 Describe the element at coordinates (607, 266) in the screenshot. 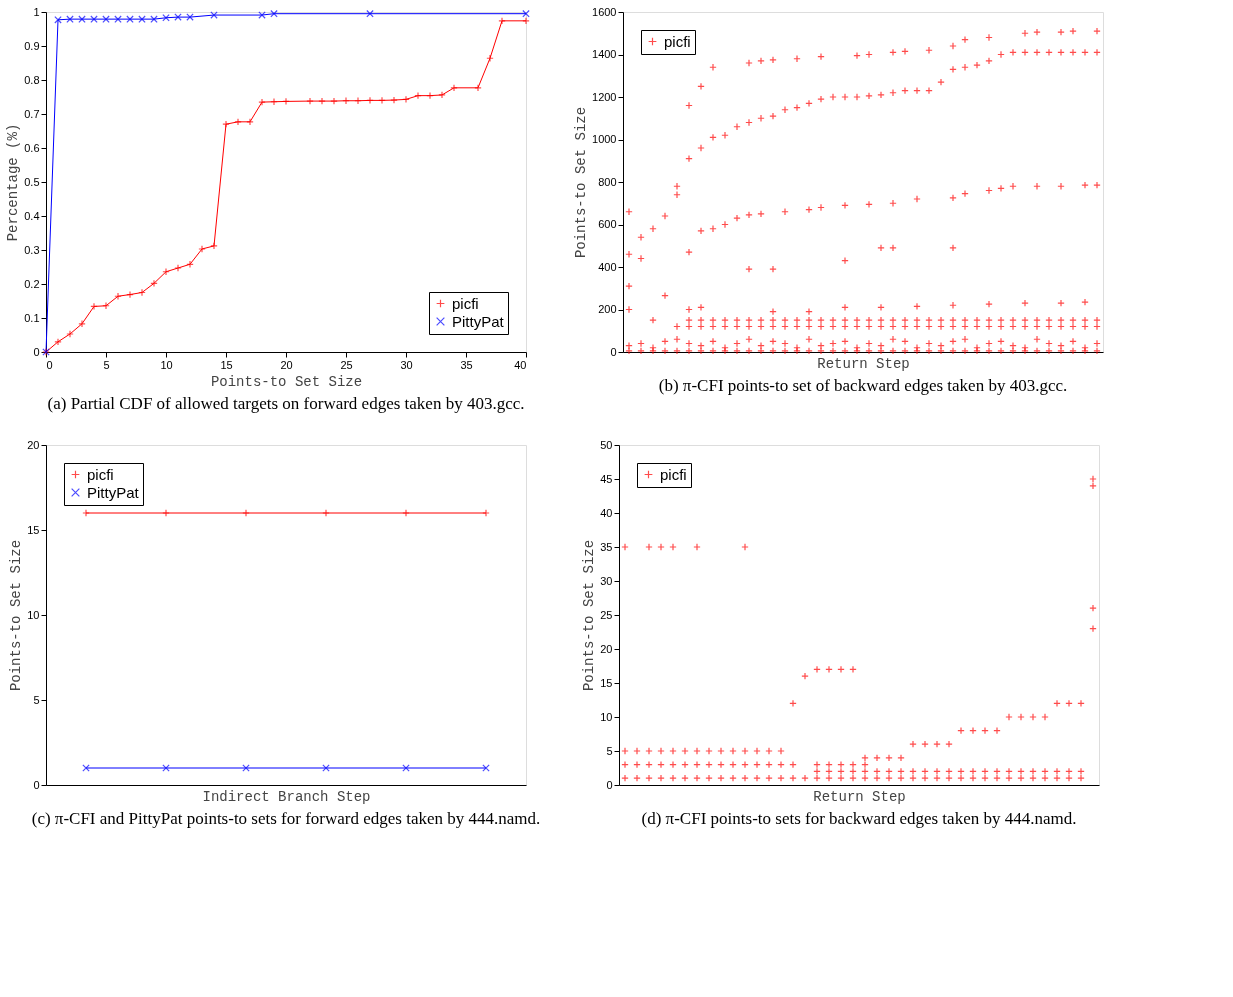

I see `y-tick-label: 400` at that location.